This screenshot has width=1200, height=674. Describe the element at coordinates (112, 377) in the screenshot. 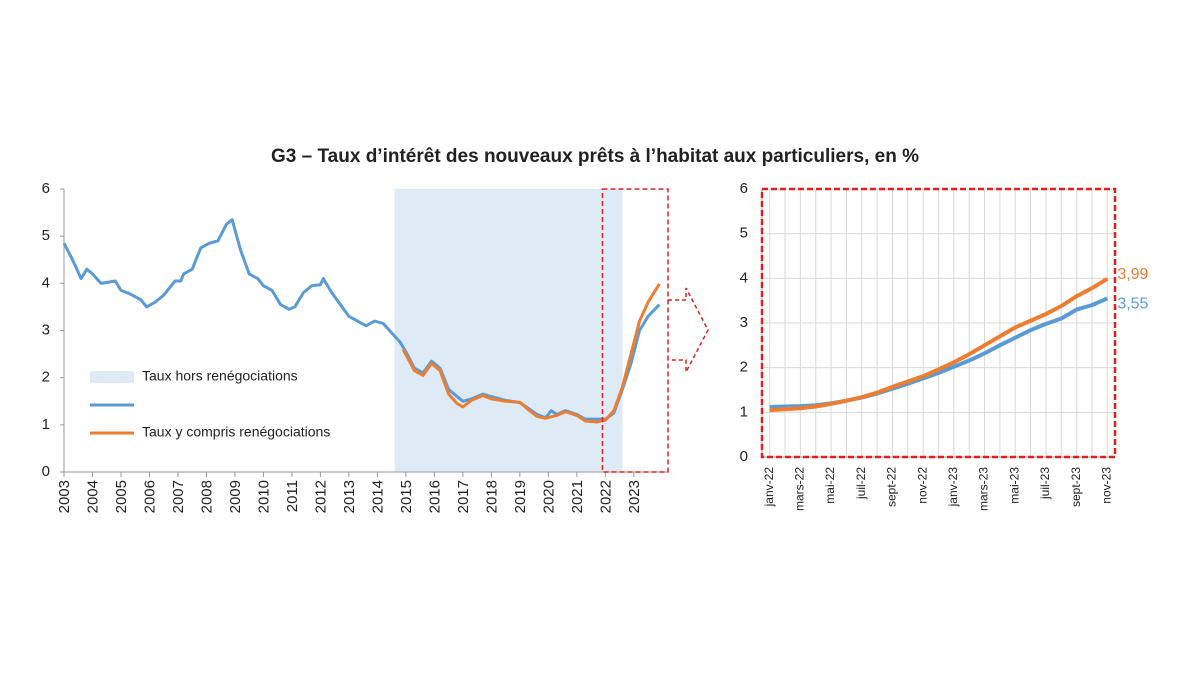

I see `legend-swatch-band` at that location.